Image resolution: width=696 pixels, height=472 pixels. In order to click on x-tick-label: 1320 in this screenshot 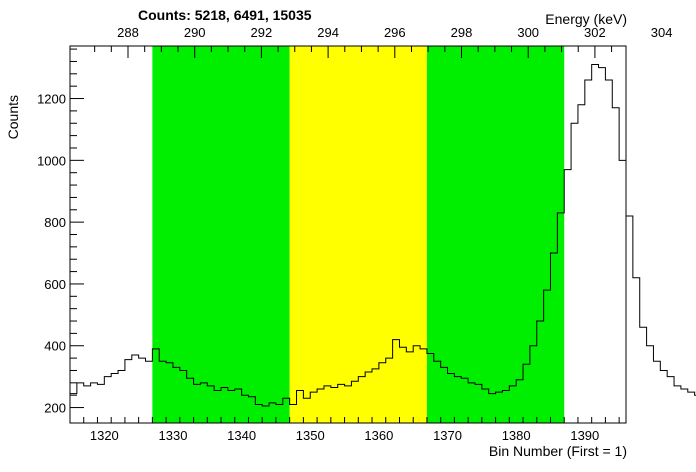, I will do `click(104, 435)`.